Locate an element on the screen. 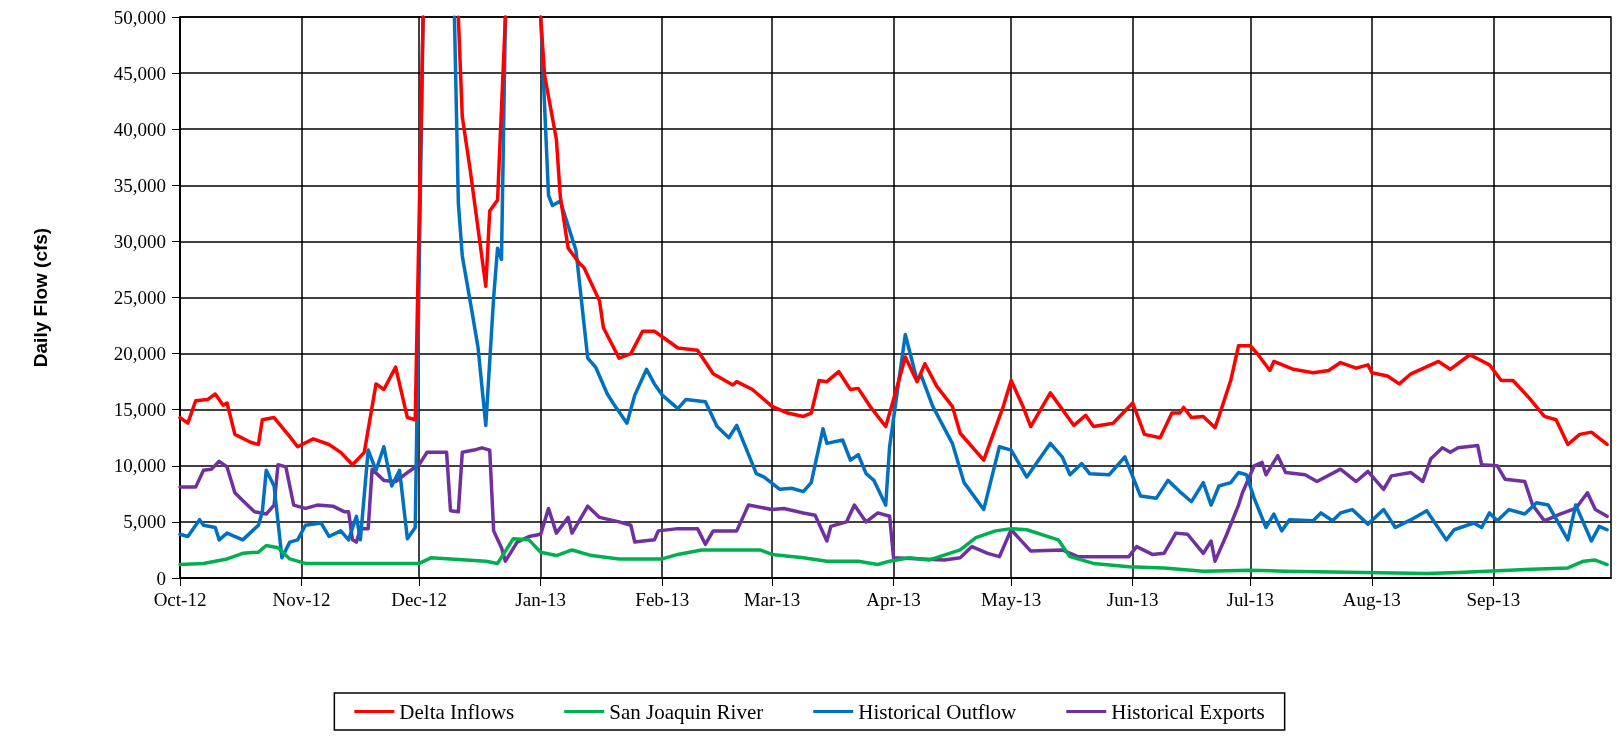 This screenshot has width=1619, height=752. y-tick-label: 0 is located at coordinates (161, 578).